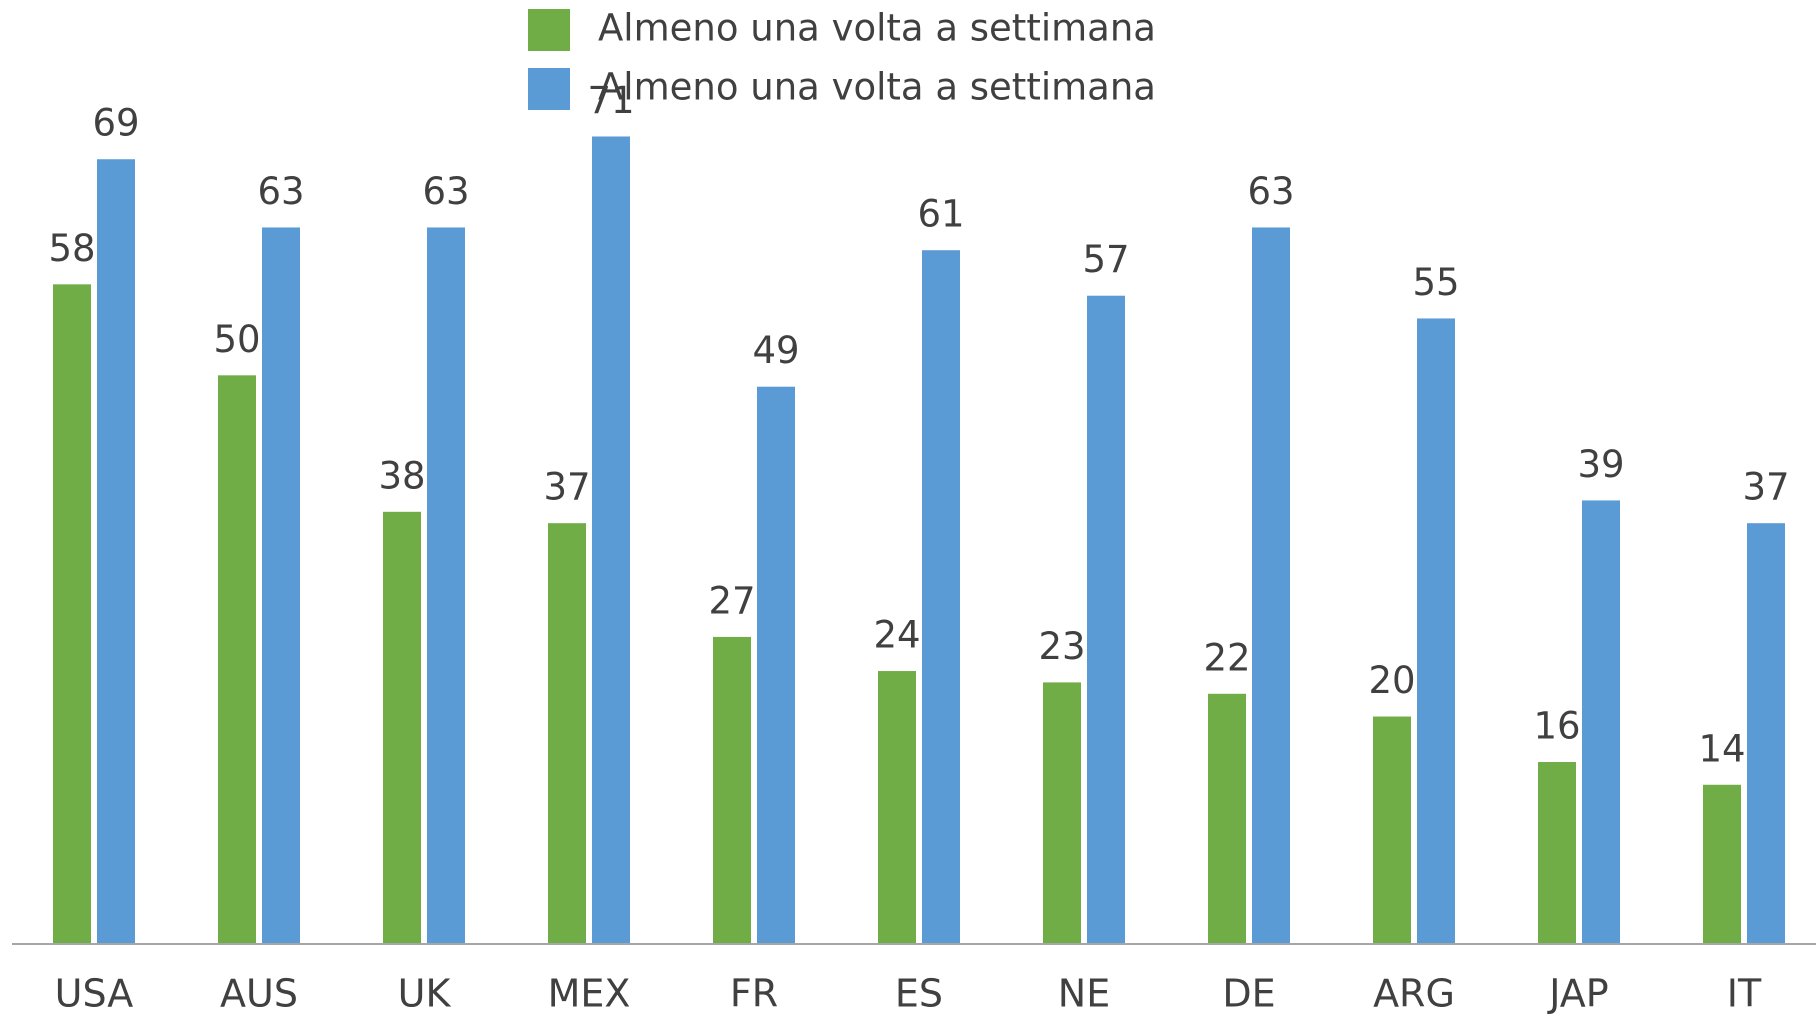  What do you see at coordinates (1744, 994) in the screenshot?
I see `x-tick-label: IT` at bounding box center [1744, 994].